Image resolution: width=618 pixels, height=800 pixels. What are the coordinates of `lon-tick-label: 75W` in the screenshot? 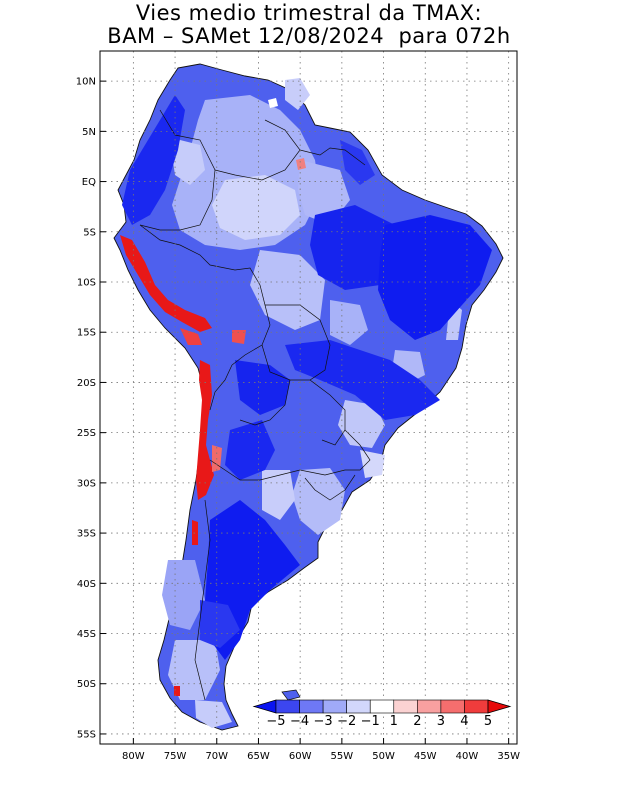 It's located at (175, 756).